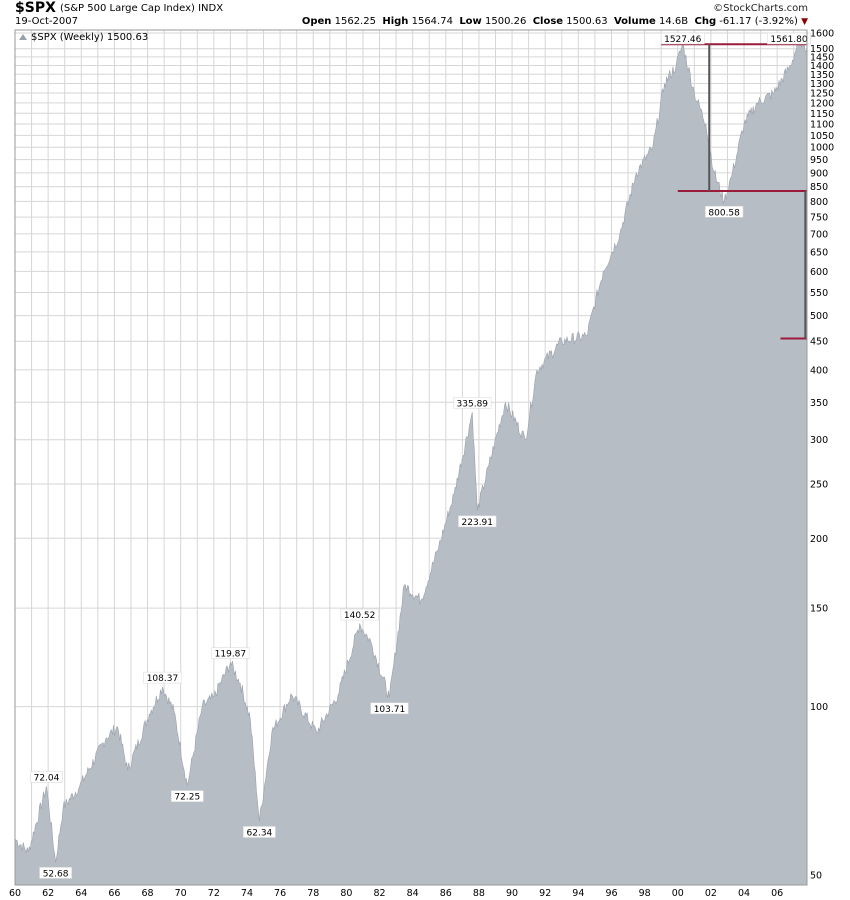 This screenshot has height=900, width=850. Describe the element at coordinates (804, 22) in the screenshot. I see `down-arrow-icon: ▼` at that location.